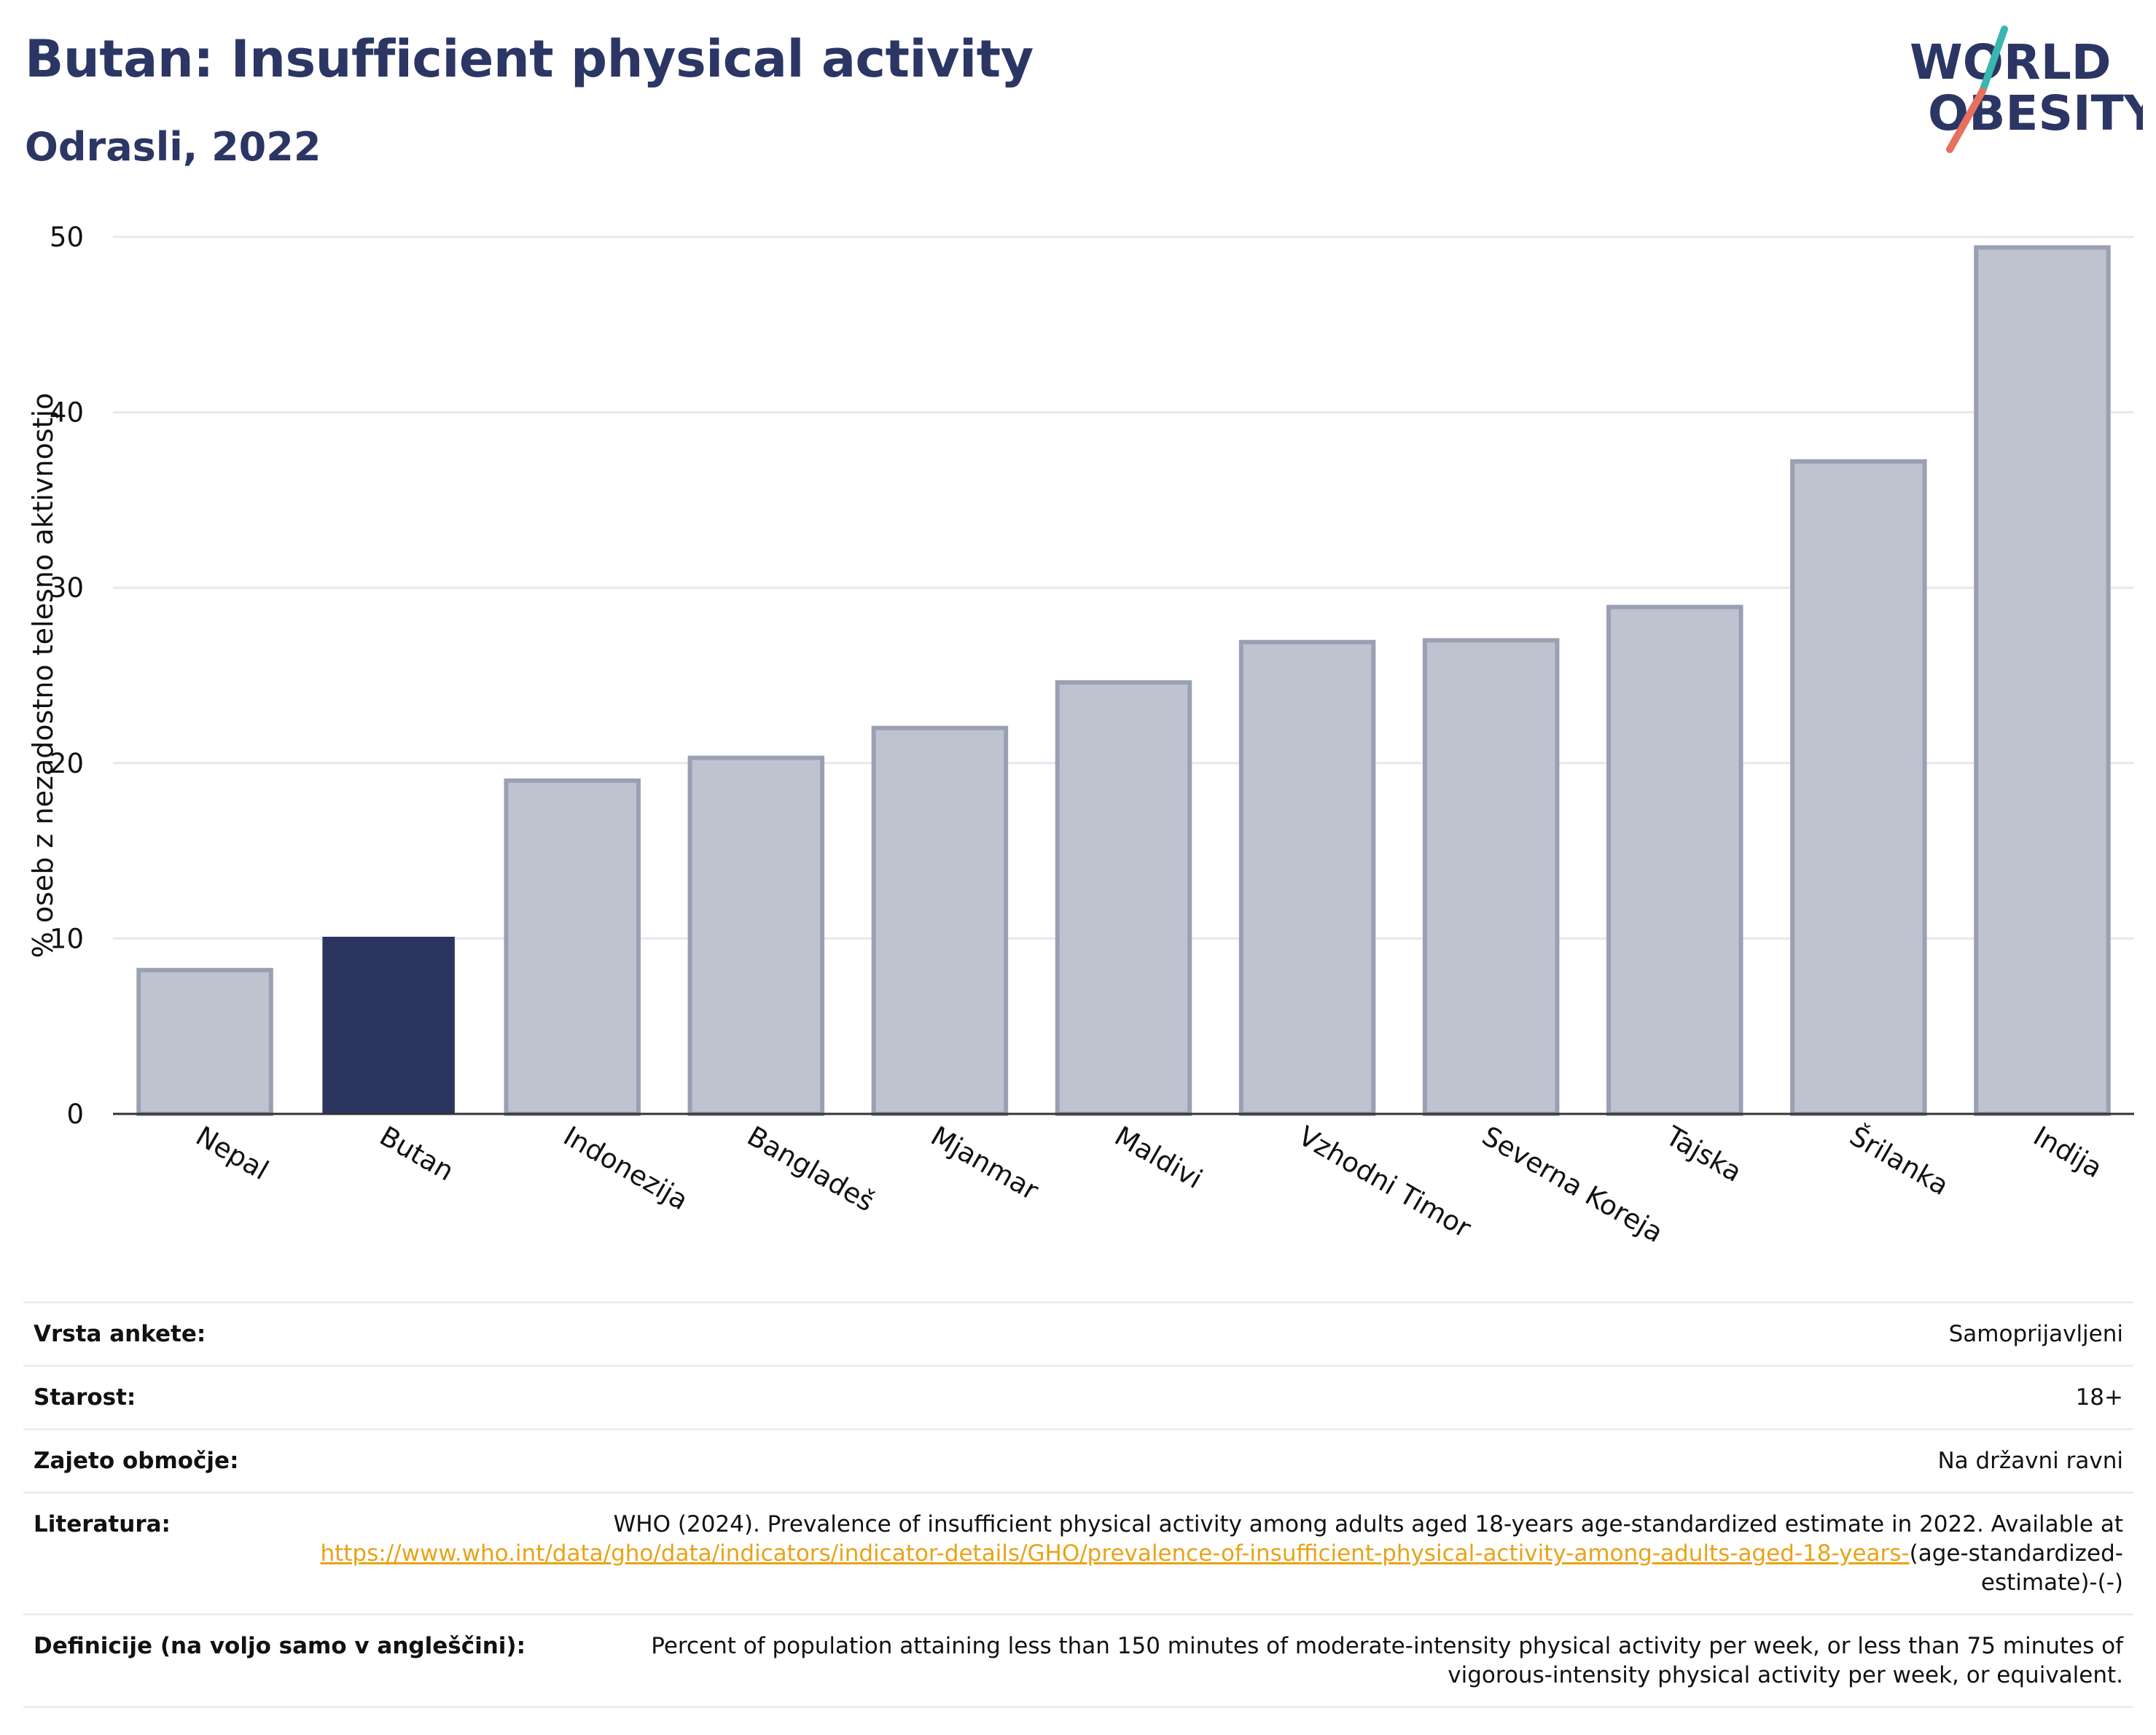  I want to click on info-row-label: Literatura:, so click(102, 1524).